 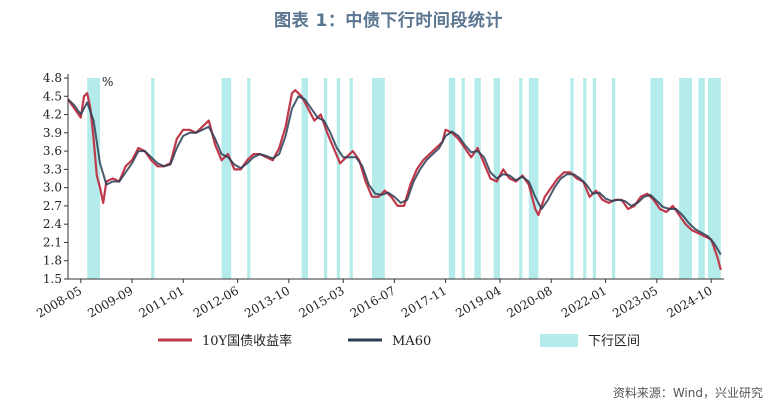 I want to click on y-tick-label-9: 4.2, so click(x=52, y=115).